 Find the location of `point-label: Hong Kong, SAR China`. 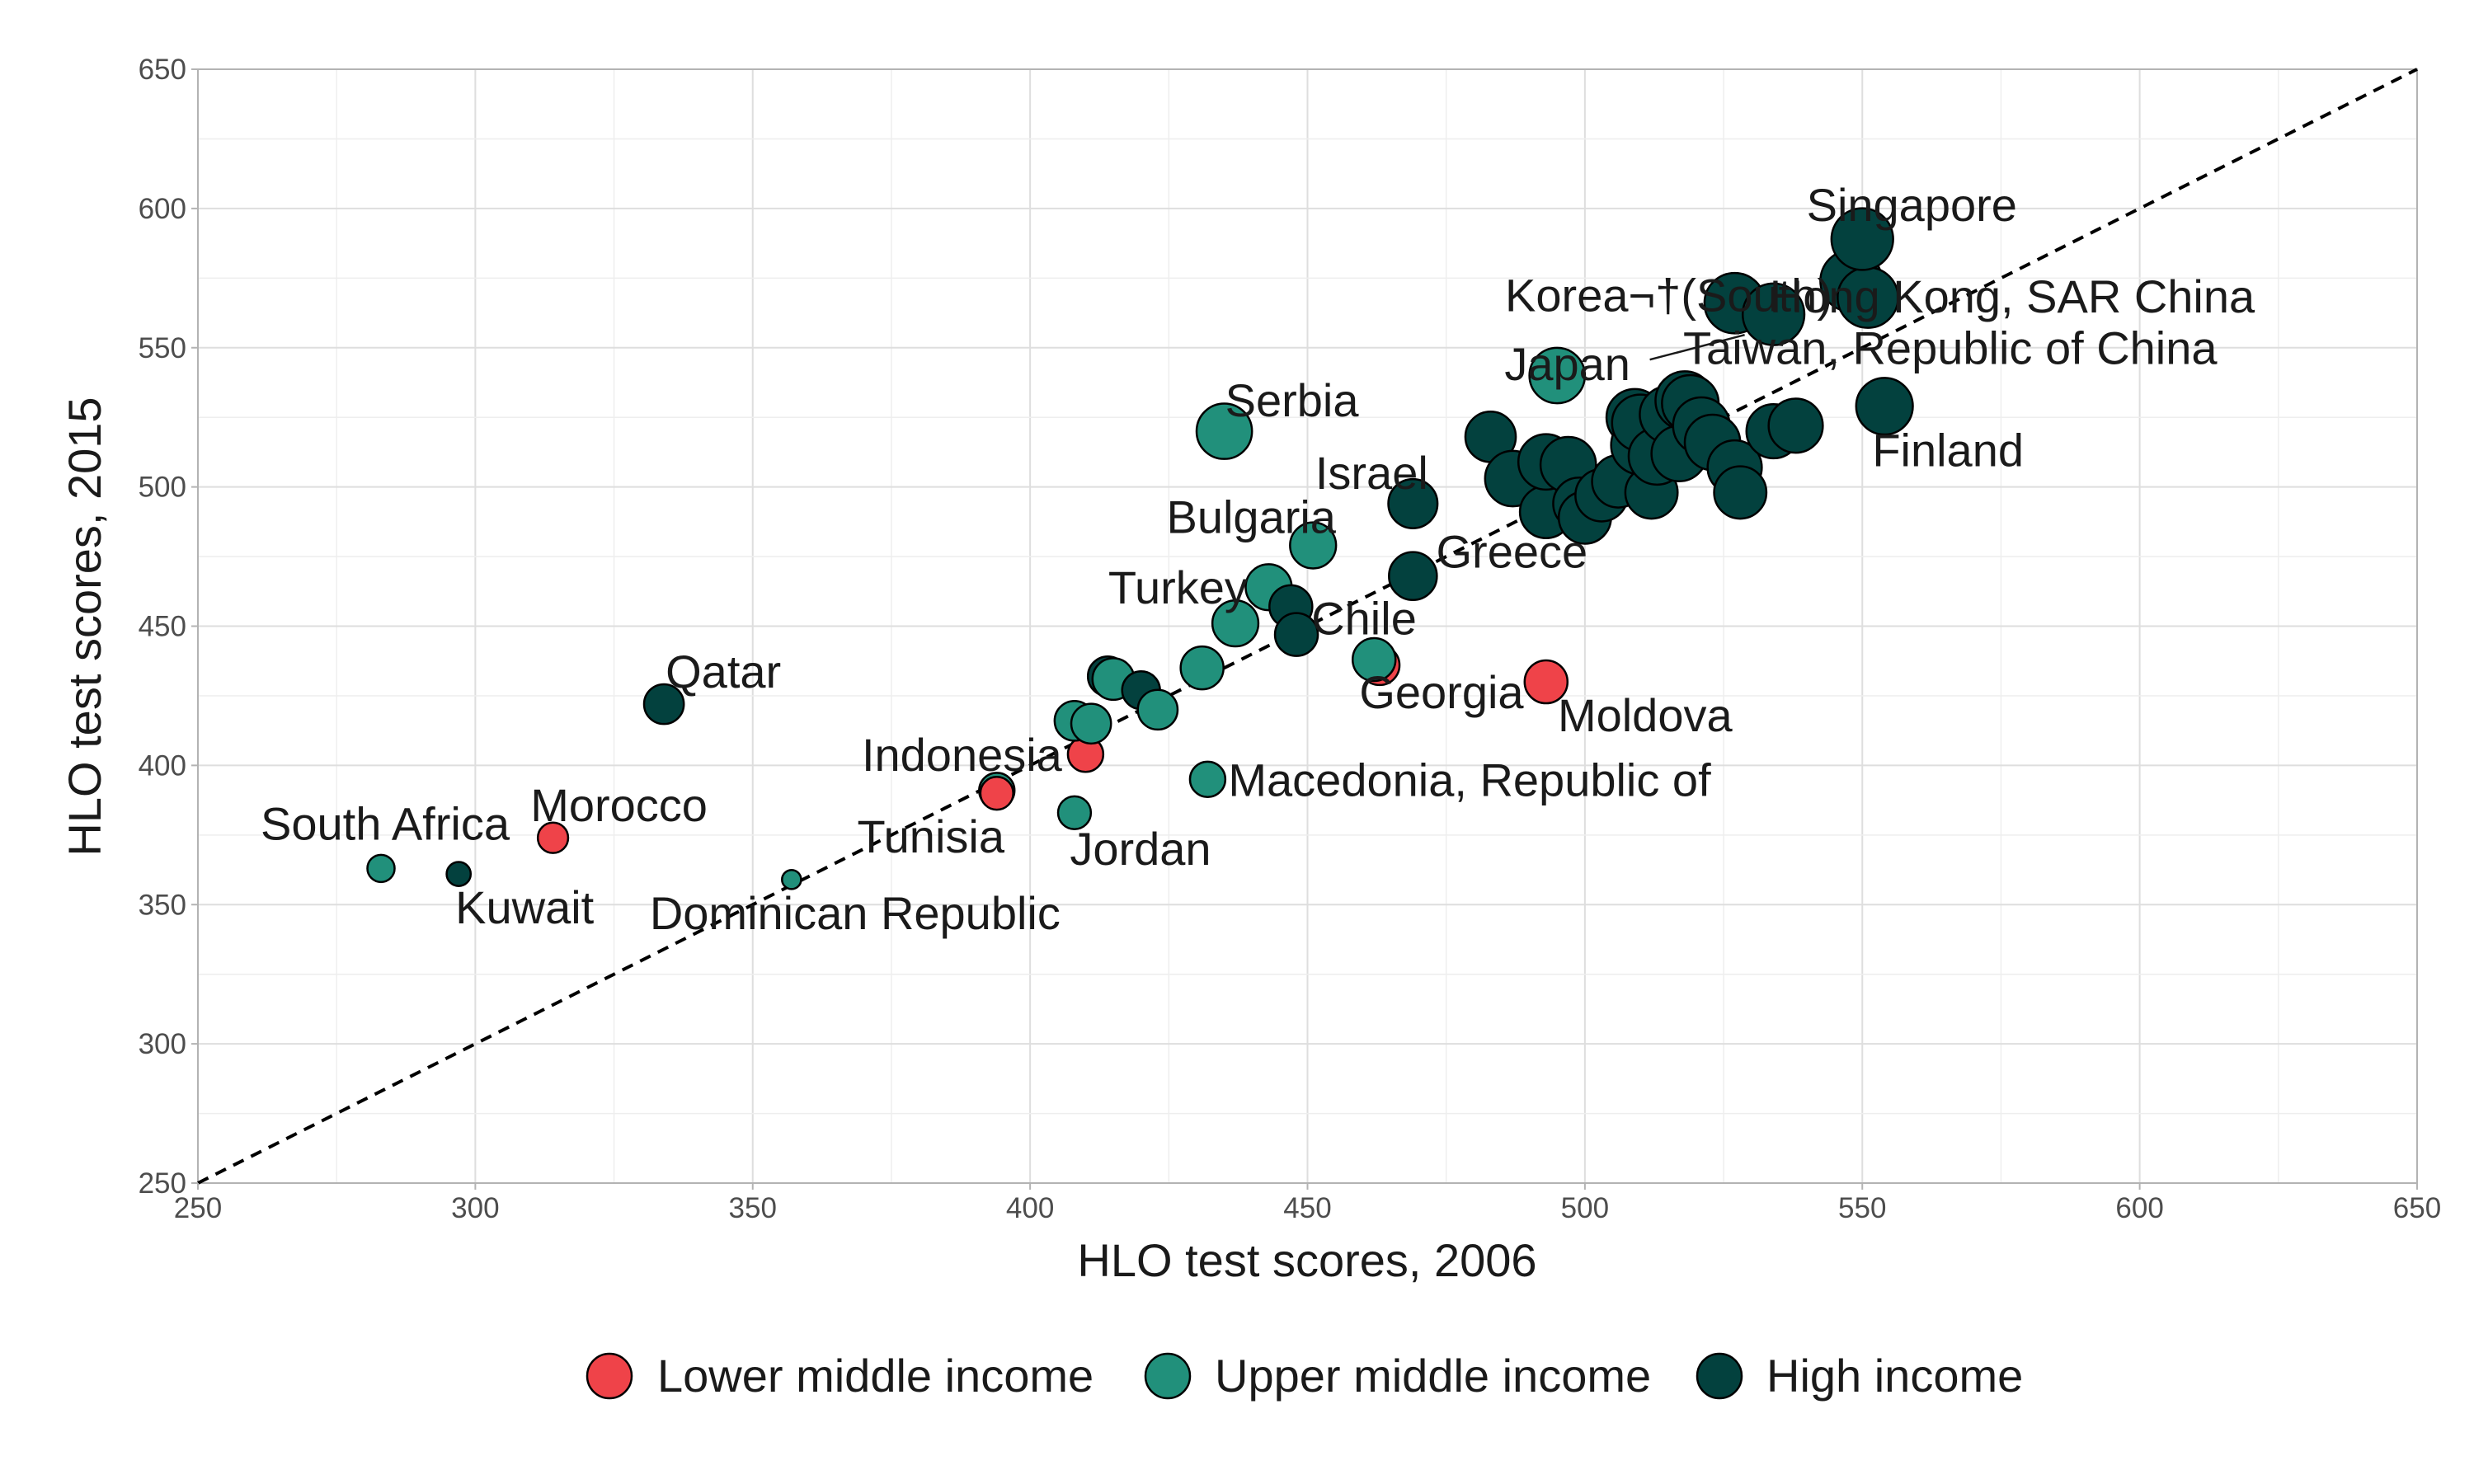

point-label: Hong Kong, SAR China is located at coordinates (2012, 296).